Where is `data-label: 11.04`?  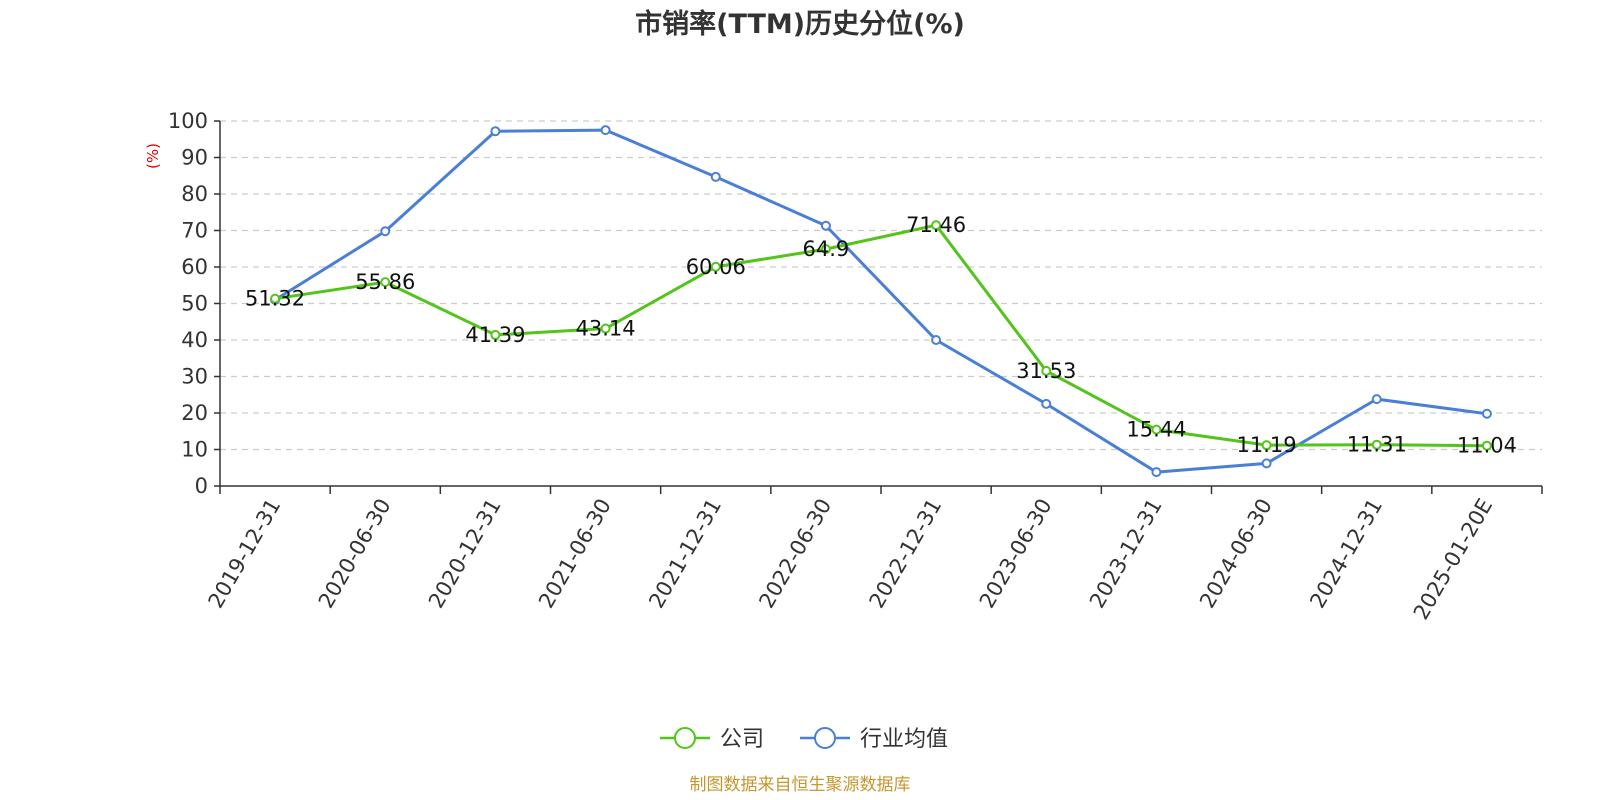 data-label: 11.04 is located at coordinates (1487, 446).